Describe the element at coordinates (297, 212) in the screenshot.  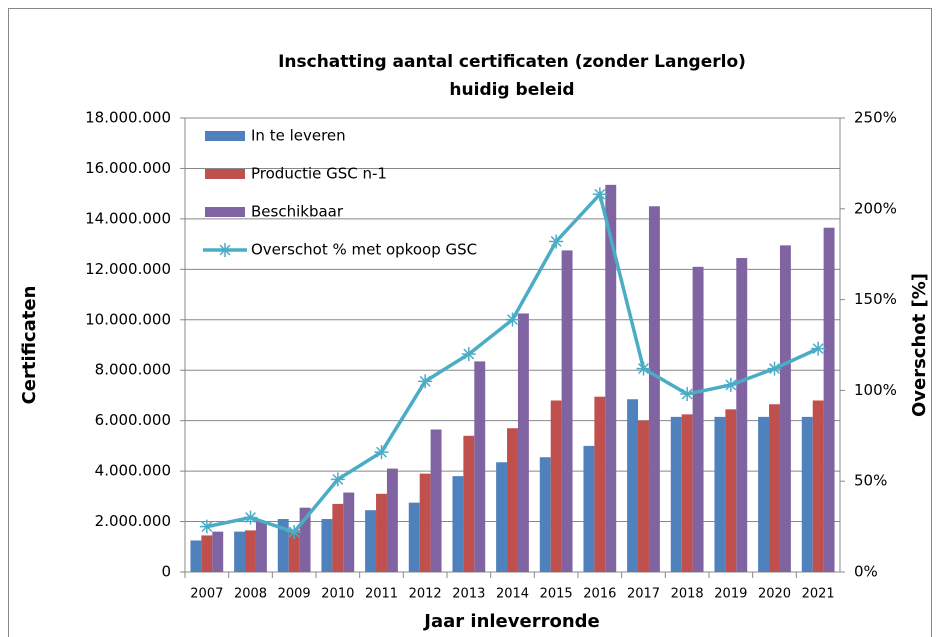
I see `legend-label: Beschikbaar` at that location.